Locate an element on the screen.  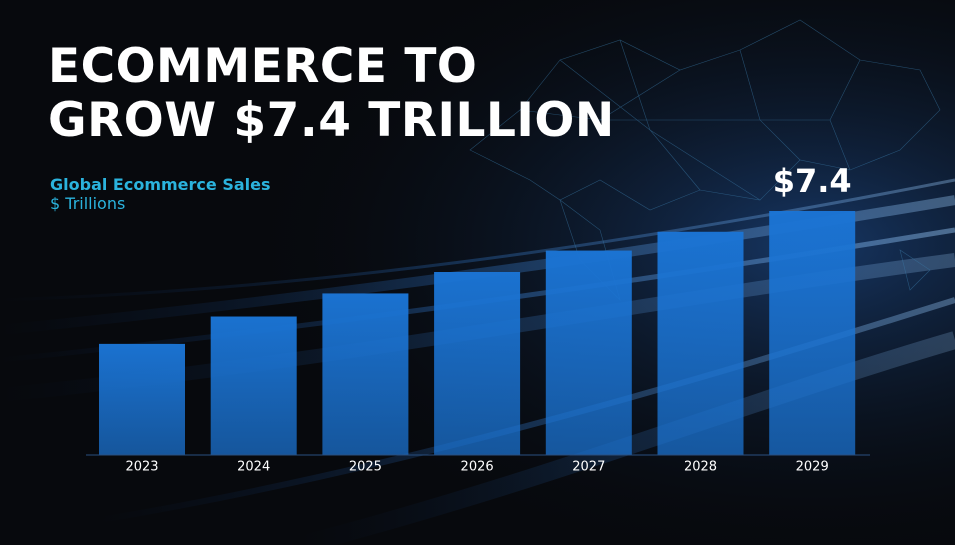
x-tick-label: 2027 is located at coordinates (588, 467).